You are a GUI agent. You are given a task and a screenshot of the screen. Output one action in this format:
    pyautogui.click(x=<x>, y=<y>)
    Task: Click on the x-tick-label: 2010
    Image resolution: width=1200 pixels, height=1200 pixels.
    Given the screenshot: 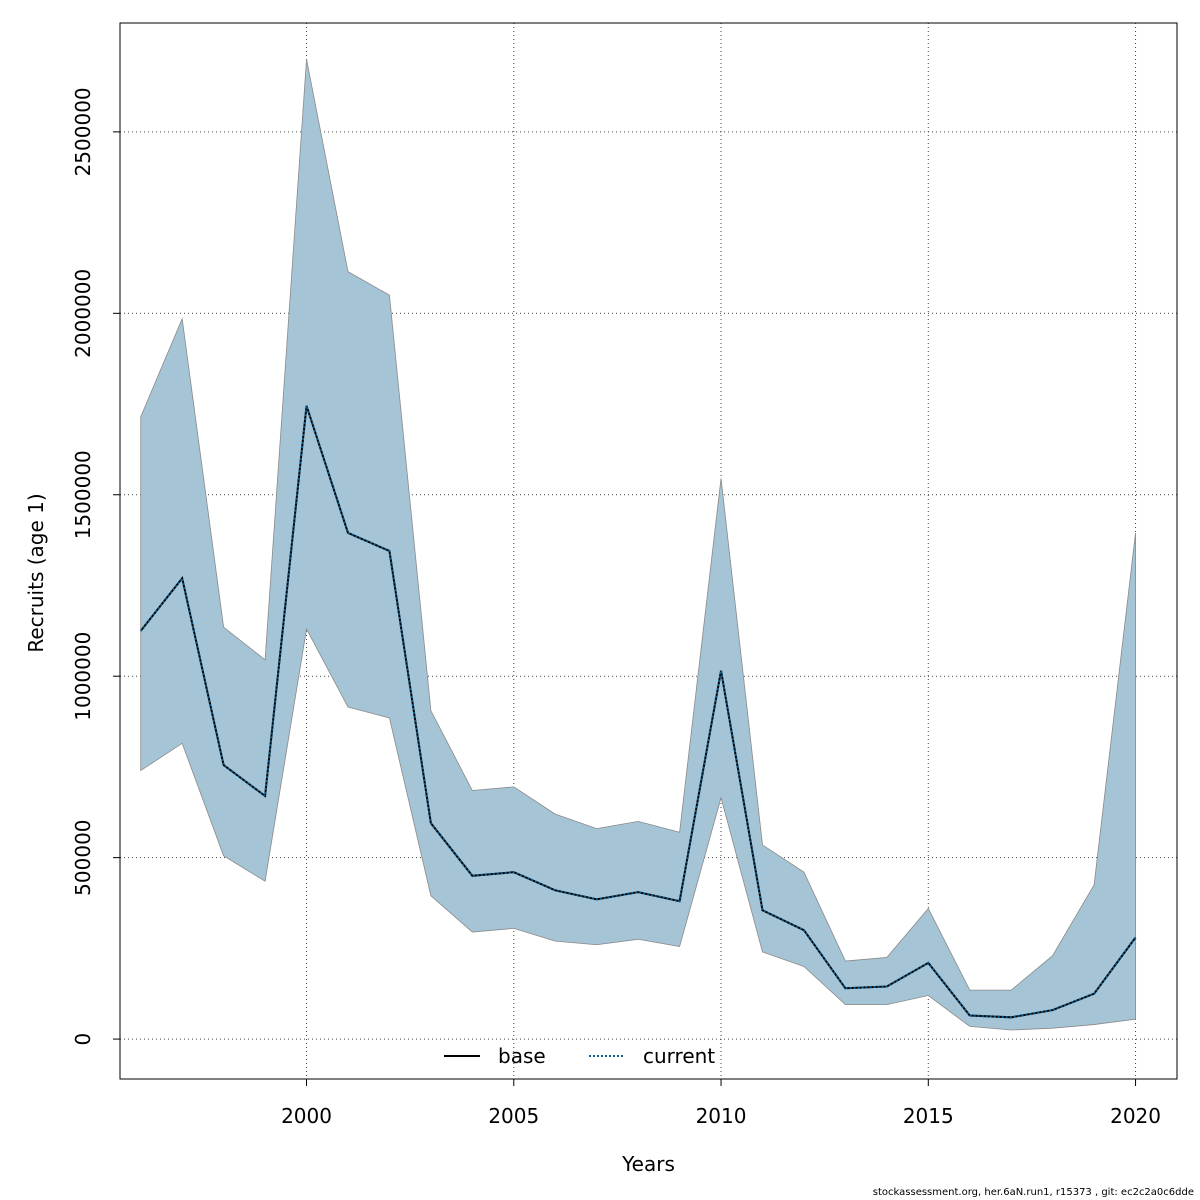 What is the action you would take?
    pyautogui.click(x=721, y=1116)
    